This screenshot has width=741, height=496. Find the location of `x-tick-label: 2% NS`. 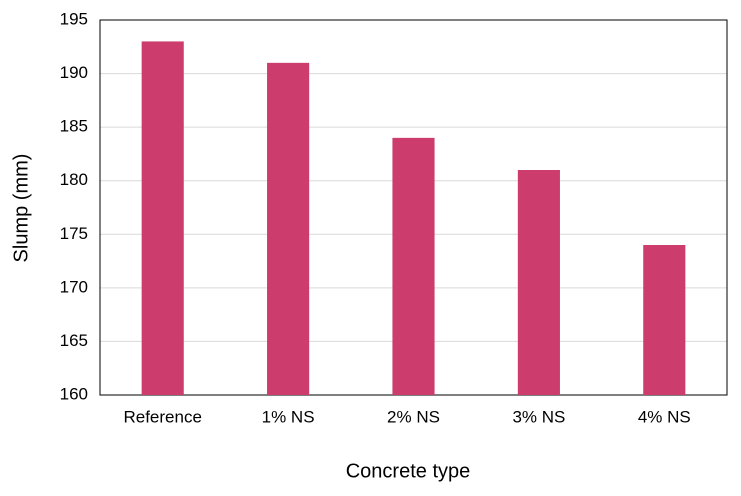

x-tick-label: 2% NS is located at coordinates (413, 416).